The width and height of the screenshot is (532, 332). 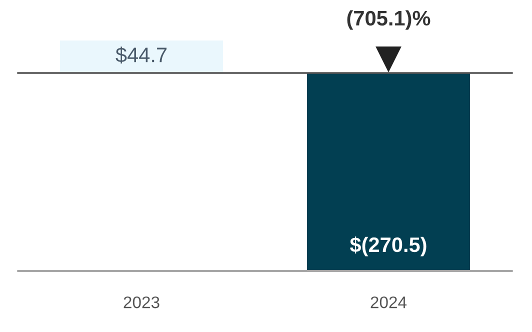 What do you see at coordinates (388, 246) in the screenshot?
I see `data-label: $(270.5)` at bounding box center [388, 246].